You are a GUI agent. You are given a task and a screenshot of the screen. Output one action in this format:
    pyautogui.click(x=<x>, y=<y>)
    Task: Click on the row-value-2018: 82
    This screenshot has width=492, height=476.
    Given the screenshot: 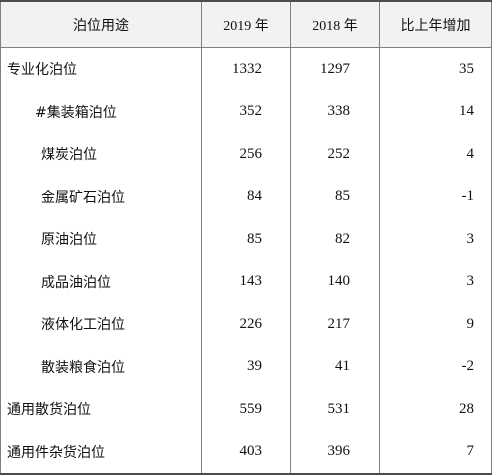 What is the action you would take?
    pyautogui.click(x=335, y=239)
    